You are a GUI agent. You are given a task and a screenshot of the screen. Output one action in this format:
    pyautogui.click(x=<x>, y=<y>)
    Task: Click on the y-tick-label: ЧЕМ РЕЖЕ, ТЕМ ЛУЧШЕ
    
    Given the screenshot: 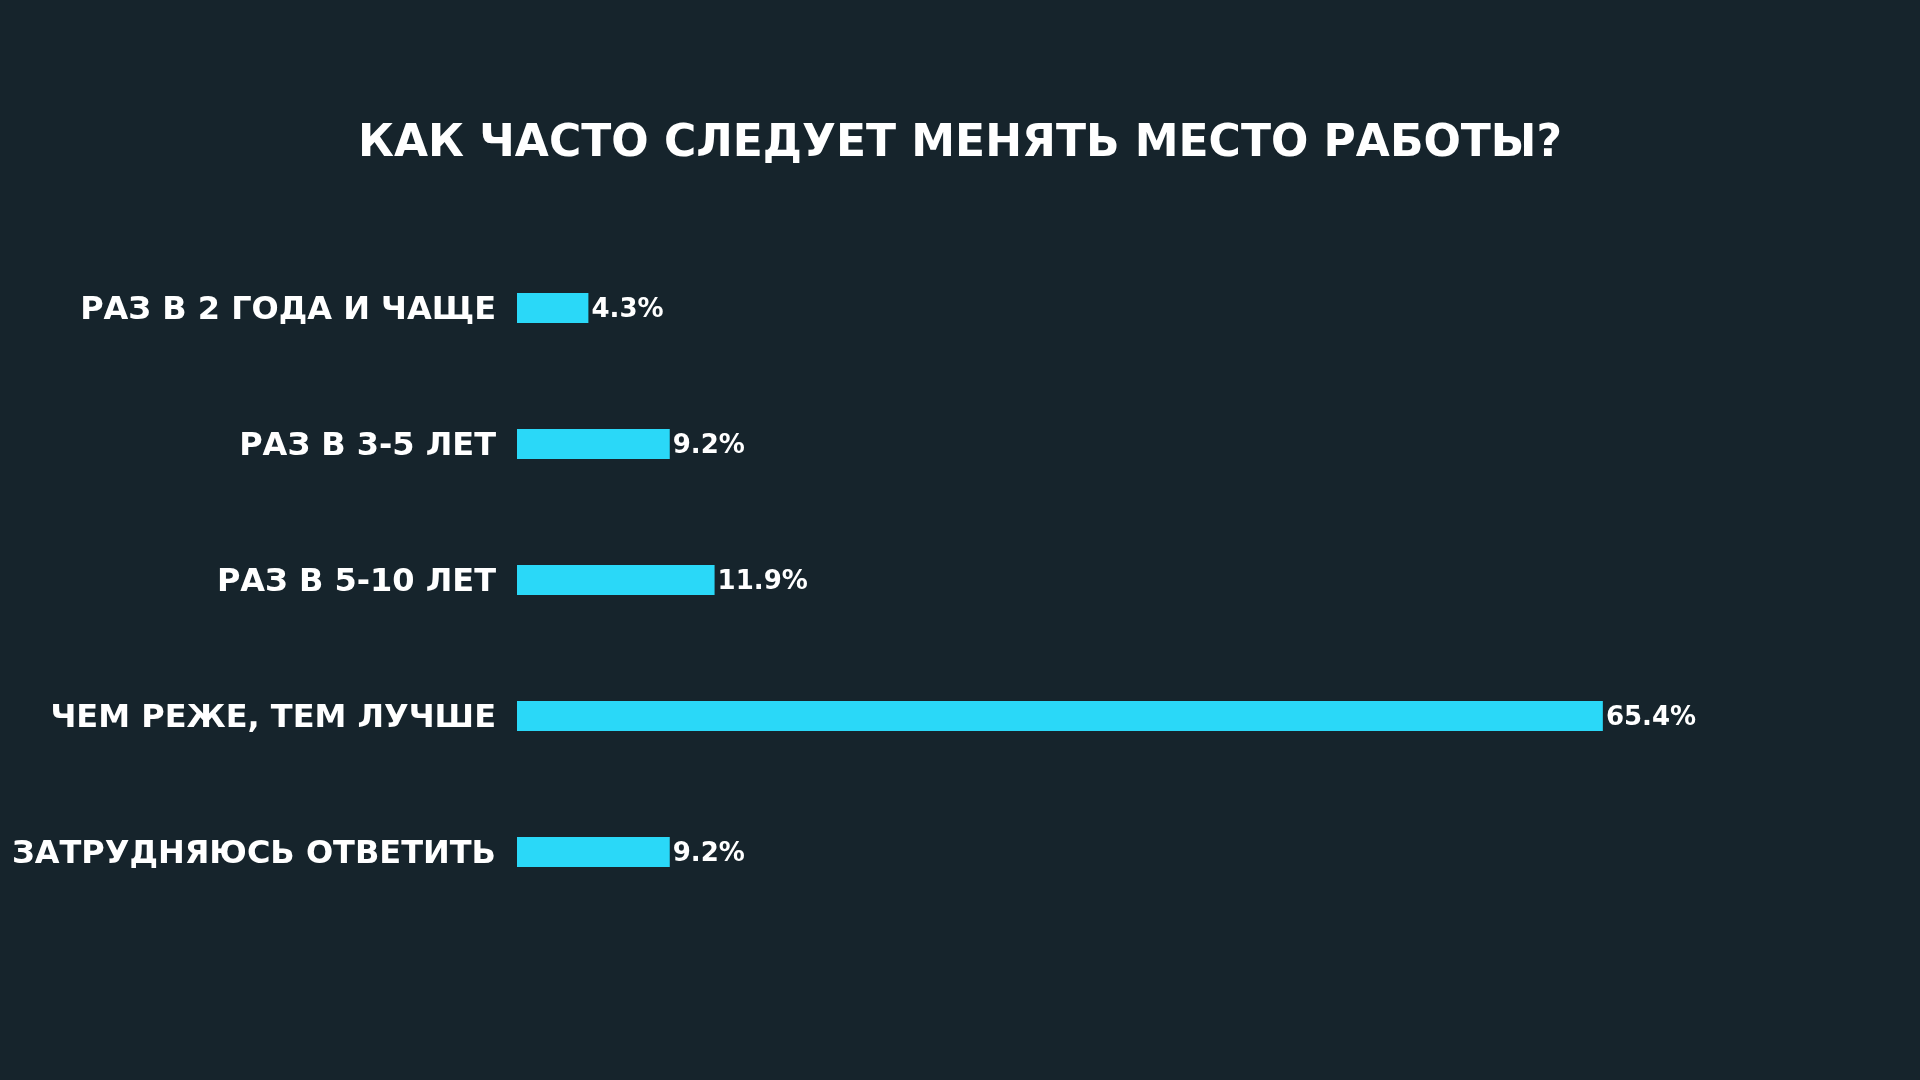 What is the action you would take?
    pyautogui.click(x=273, y=716)
    